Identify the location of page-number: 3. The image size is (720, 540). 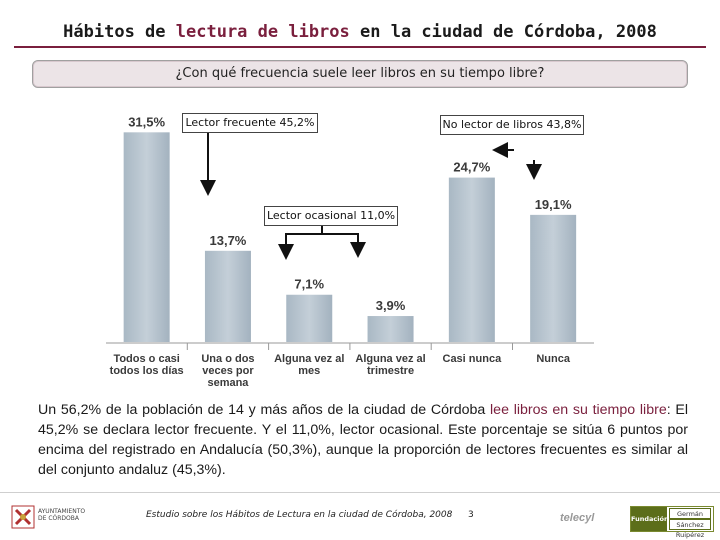
(471, 515).